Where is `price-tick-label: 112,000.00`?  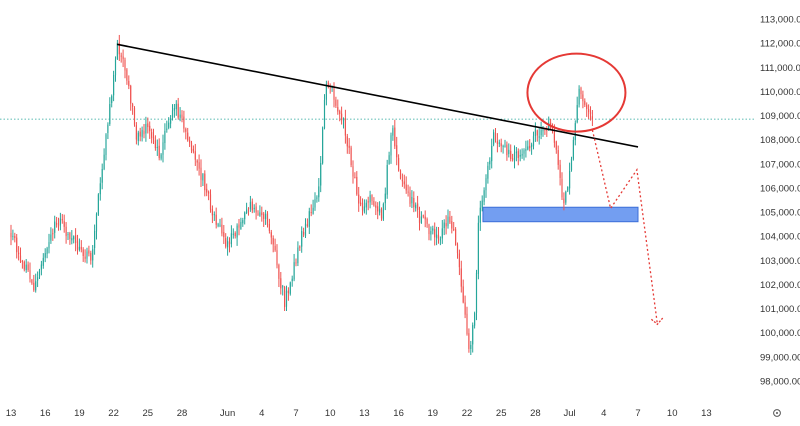 price-tick-label: 112,000.00 is located at coordinates (780, 44).